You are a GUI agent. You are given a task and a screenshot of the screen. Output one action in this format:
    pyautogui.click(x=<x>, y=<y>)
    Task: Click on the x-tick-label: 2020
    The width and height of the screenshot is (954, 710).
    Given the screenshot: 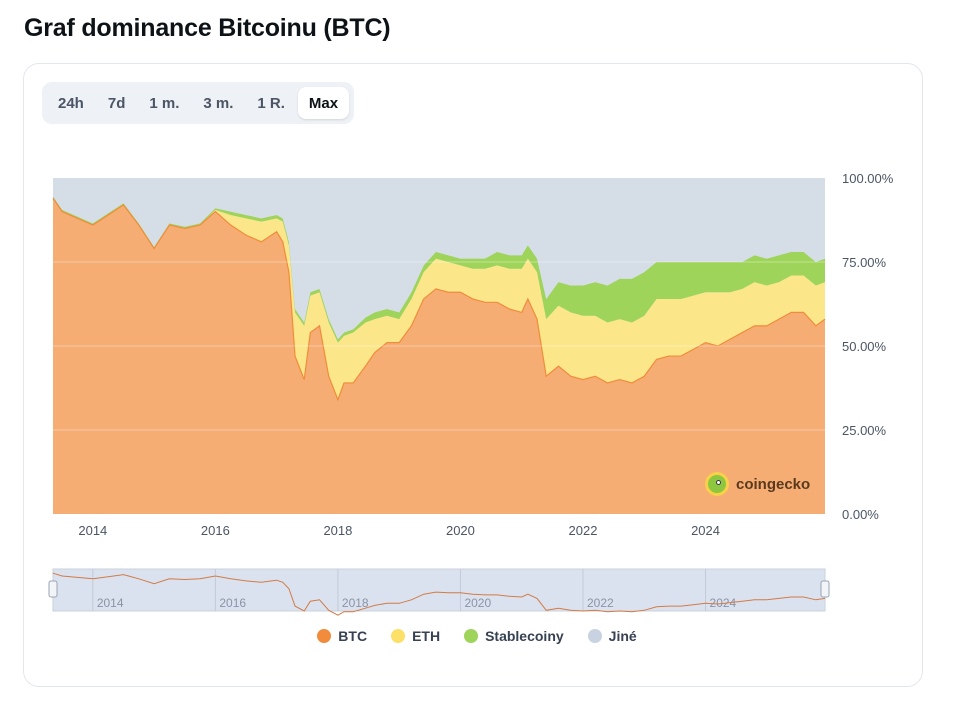 What is the action you would take?
    pyautogui.click(x=460, y=530)
    